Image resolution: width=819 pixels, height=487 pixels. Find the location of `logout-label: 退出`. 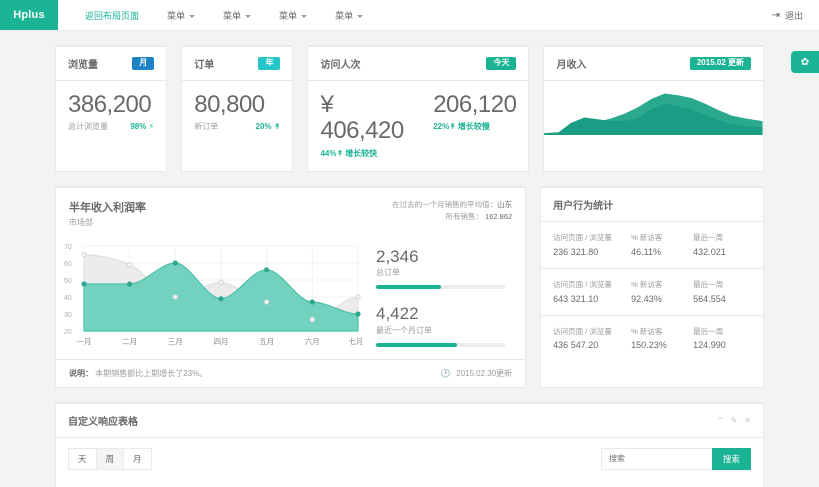

logout-label: 退出 is located at coordinates (793, 15).